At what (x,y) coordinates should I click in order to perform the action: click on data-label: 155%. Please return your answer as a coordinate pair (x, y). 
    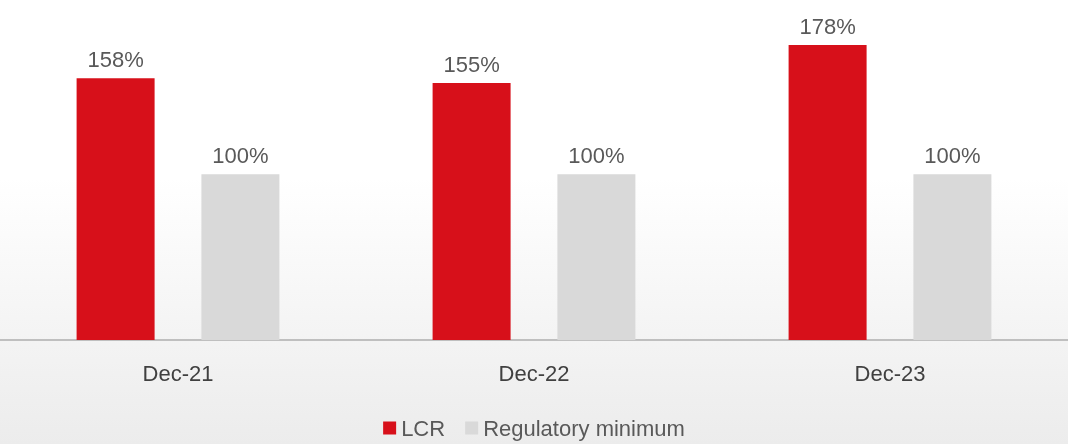
    Looking at the image, I should click on (471, 64).